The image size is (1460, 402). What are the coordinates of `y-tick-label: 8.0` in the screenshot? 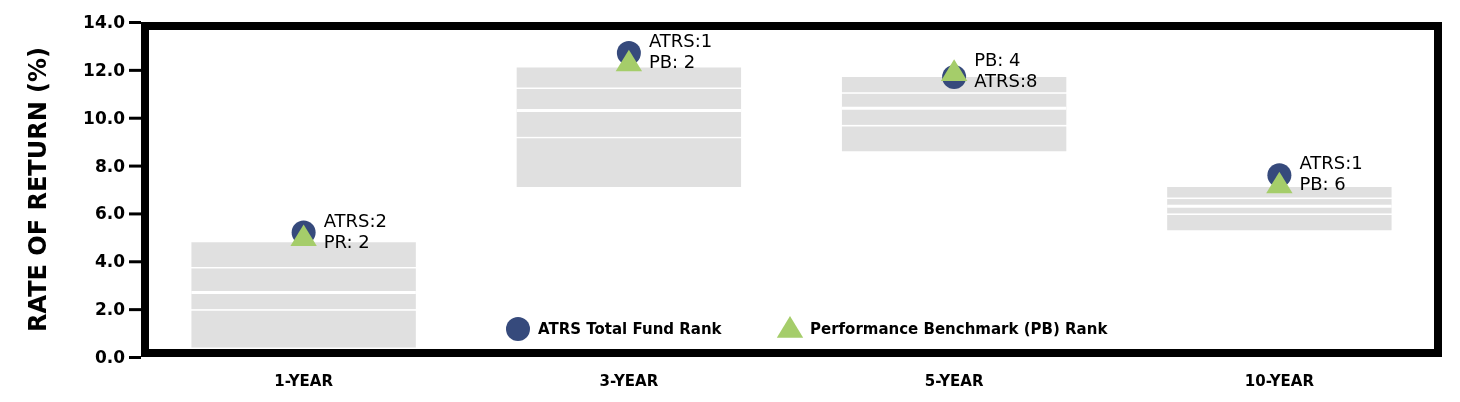 It's located at (110, 165).